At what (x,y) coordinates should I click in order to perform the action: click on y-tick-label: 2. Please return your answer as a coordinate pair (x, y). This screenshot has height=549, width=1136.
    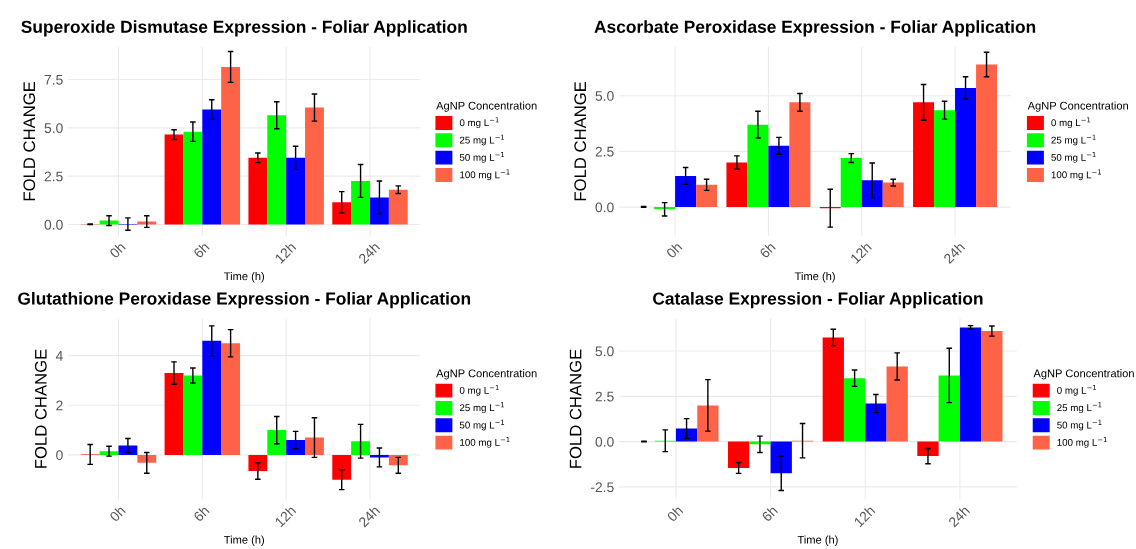
    Looking at the image, I should click on (59, 405).